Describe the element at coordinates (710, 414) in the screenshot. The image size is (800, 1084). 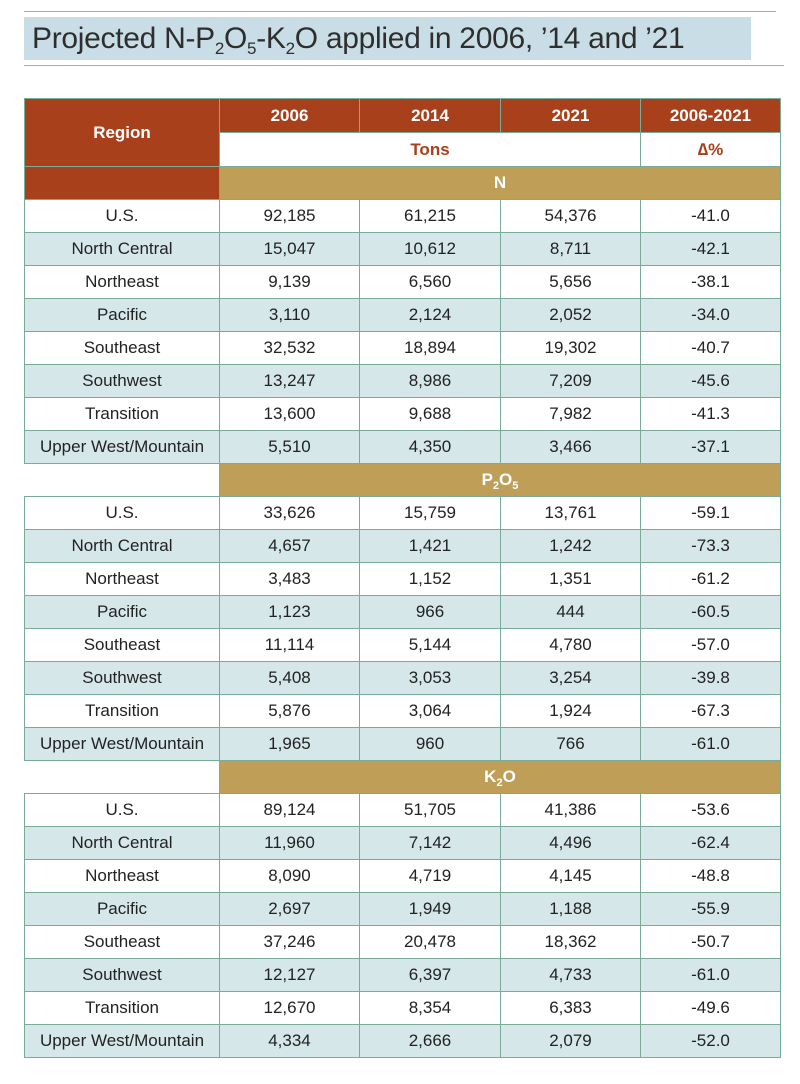
I see `change-percent-cell: -41.3` at that location.